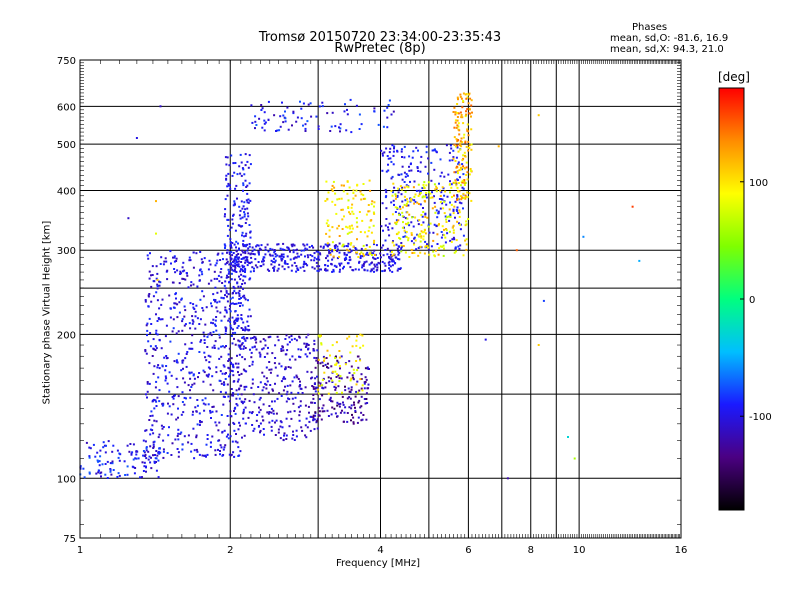 The image size is (800, 600). I want to click on y-tick-label: 400, so click(66, 191).